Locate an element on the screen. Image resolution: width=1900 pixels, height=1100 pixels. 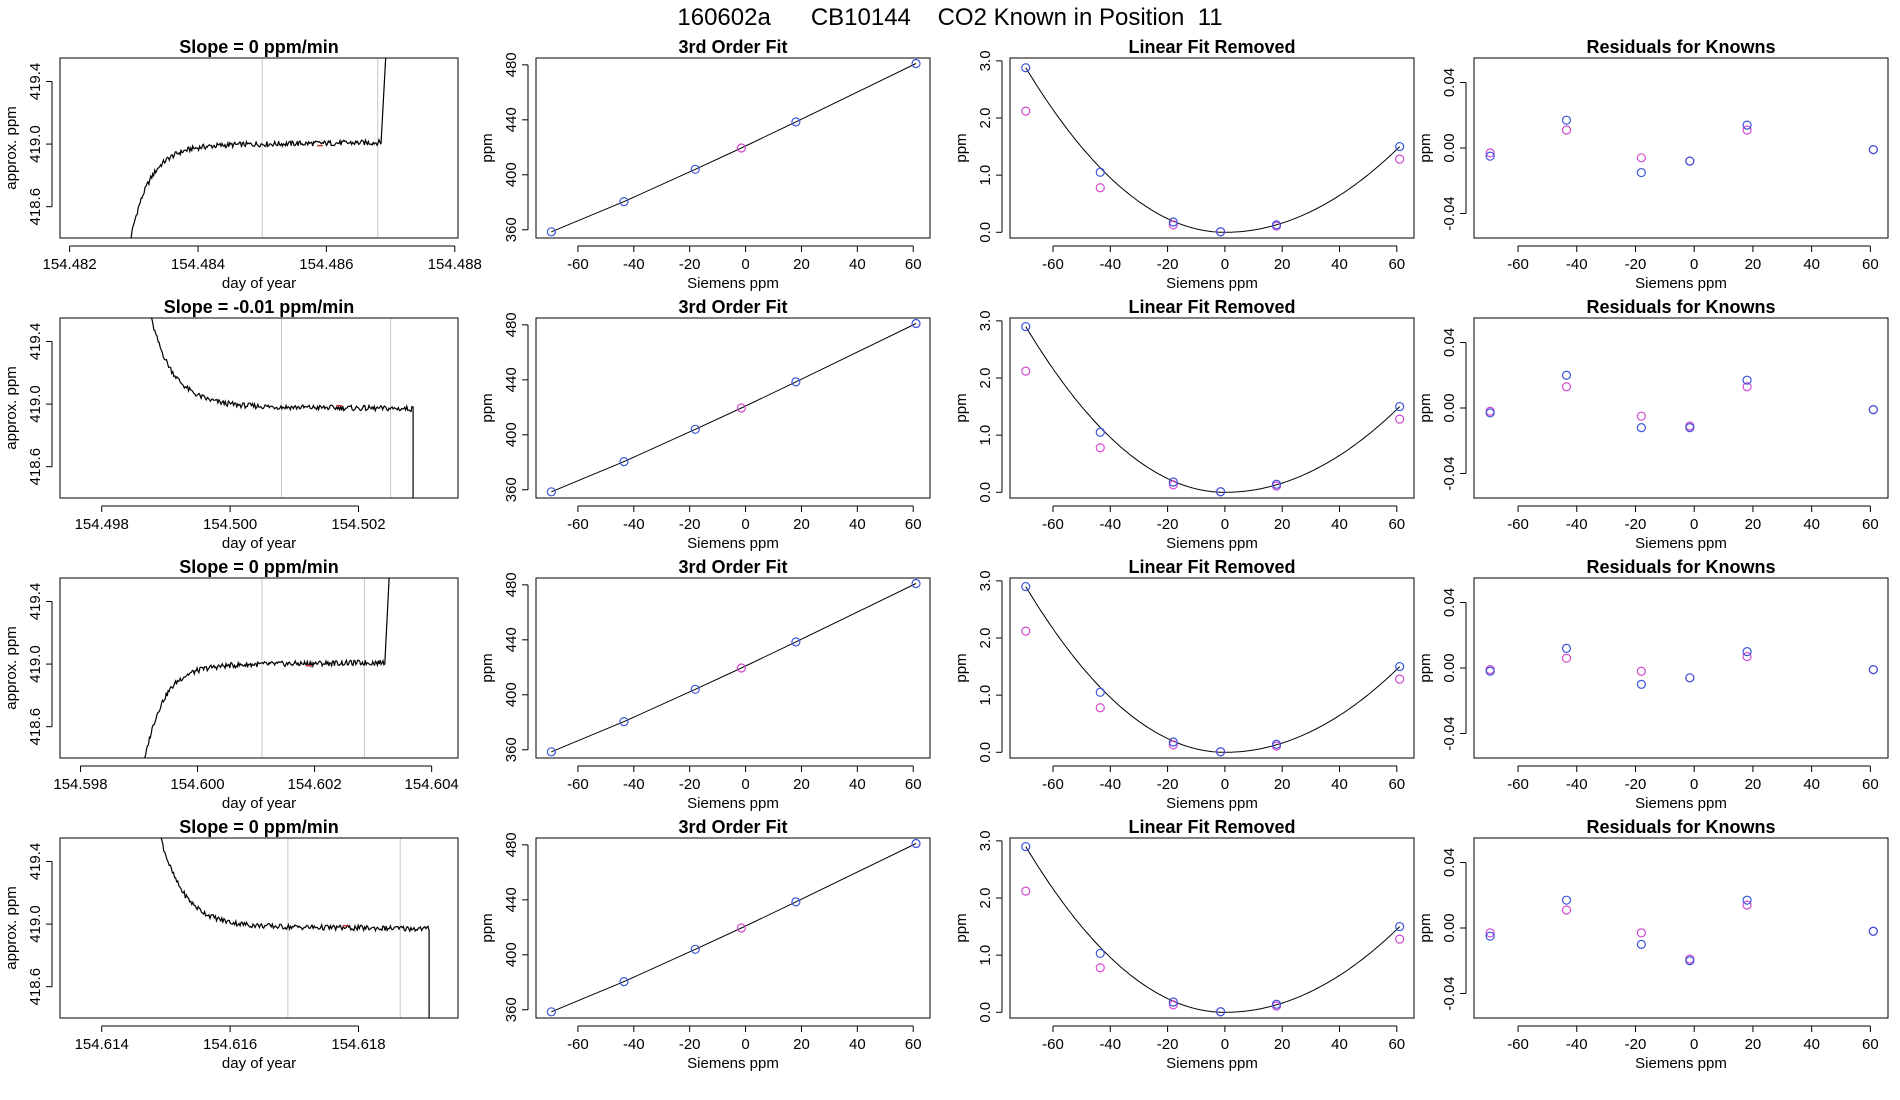
y-tick-label: 400 is located at coordinates (511, 174).